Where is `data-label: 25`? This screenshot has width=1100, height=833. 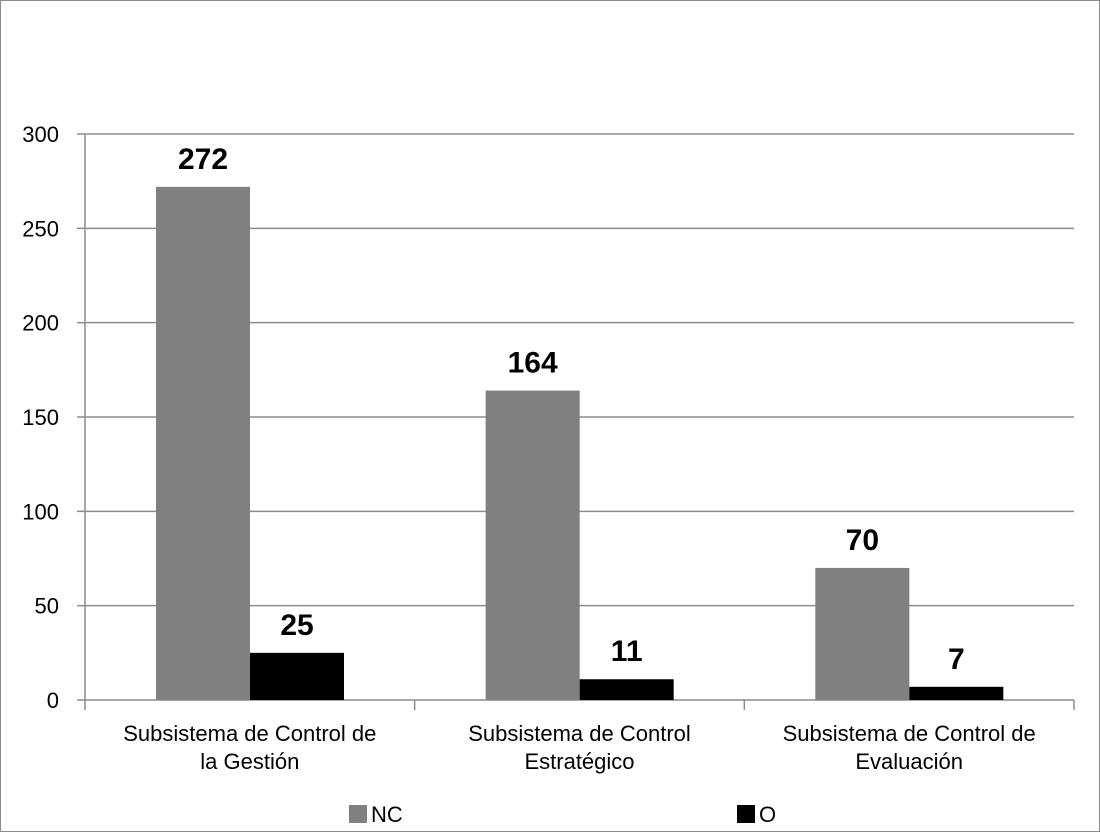
data-label: 25 is located at coordinates (296, 625).